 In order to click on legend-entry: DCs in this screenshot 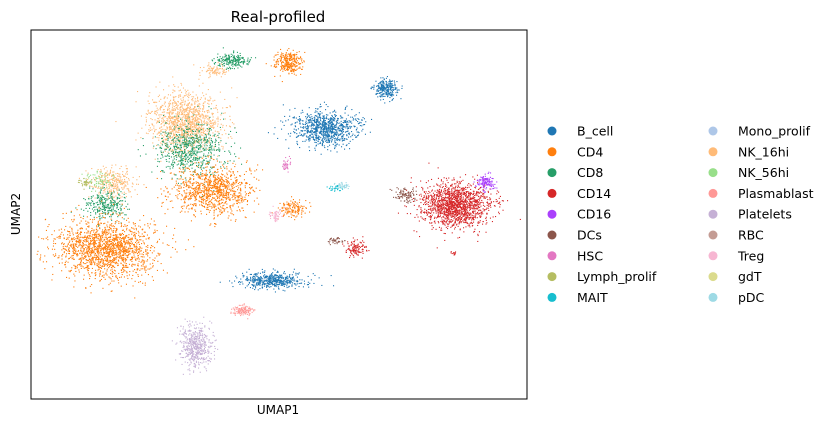, I will do `click(574, 235)`.